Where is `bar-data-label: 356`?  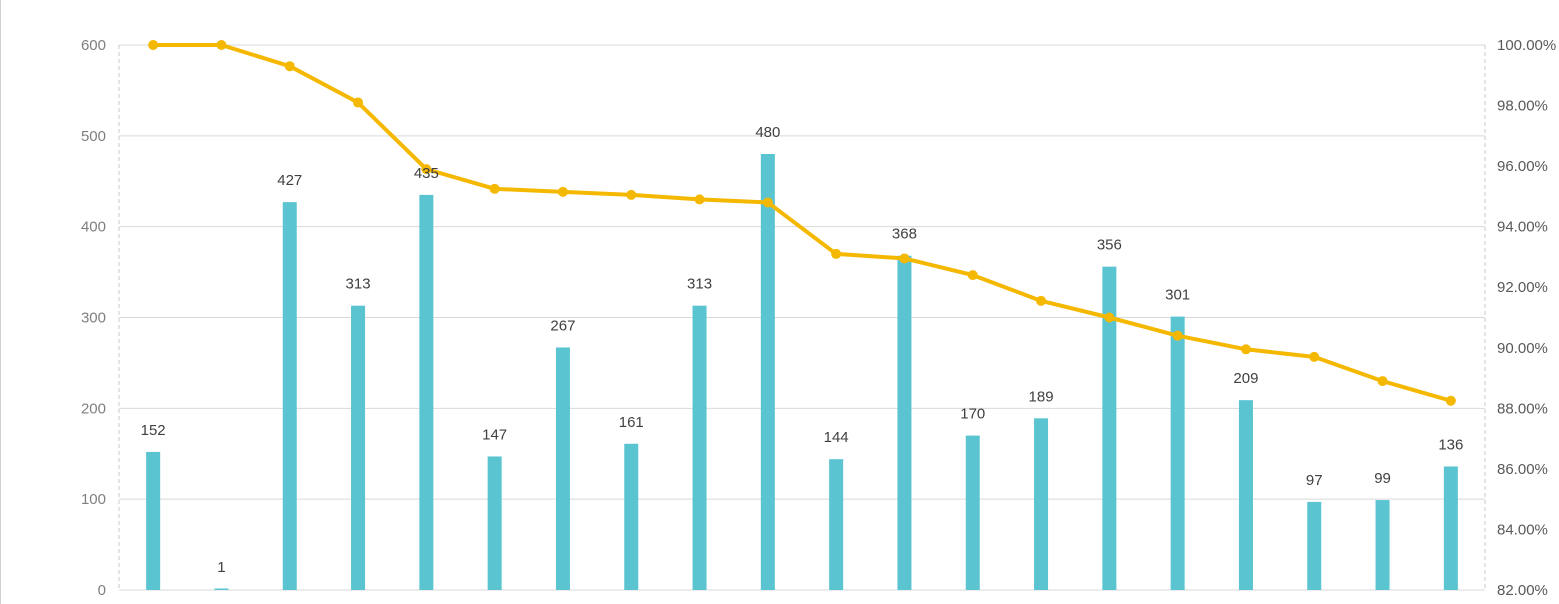 bar-data-label: 356 is located at coordinates (1109, 245).